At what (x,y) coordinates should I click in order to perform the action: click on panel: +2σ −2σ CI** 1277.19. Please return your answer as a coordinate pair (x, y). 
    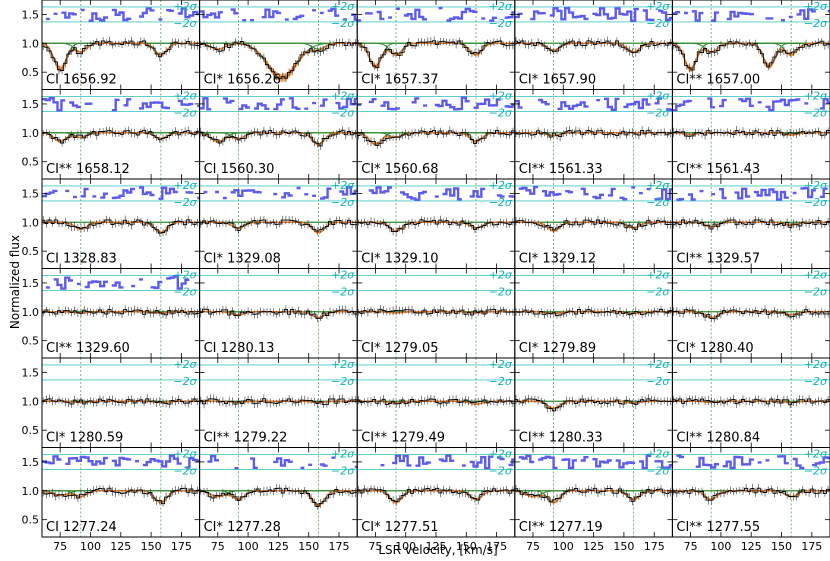
    Looking at the image, I should click on (593, 492).